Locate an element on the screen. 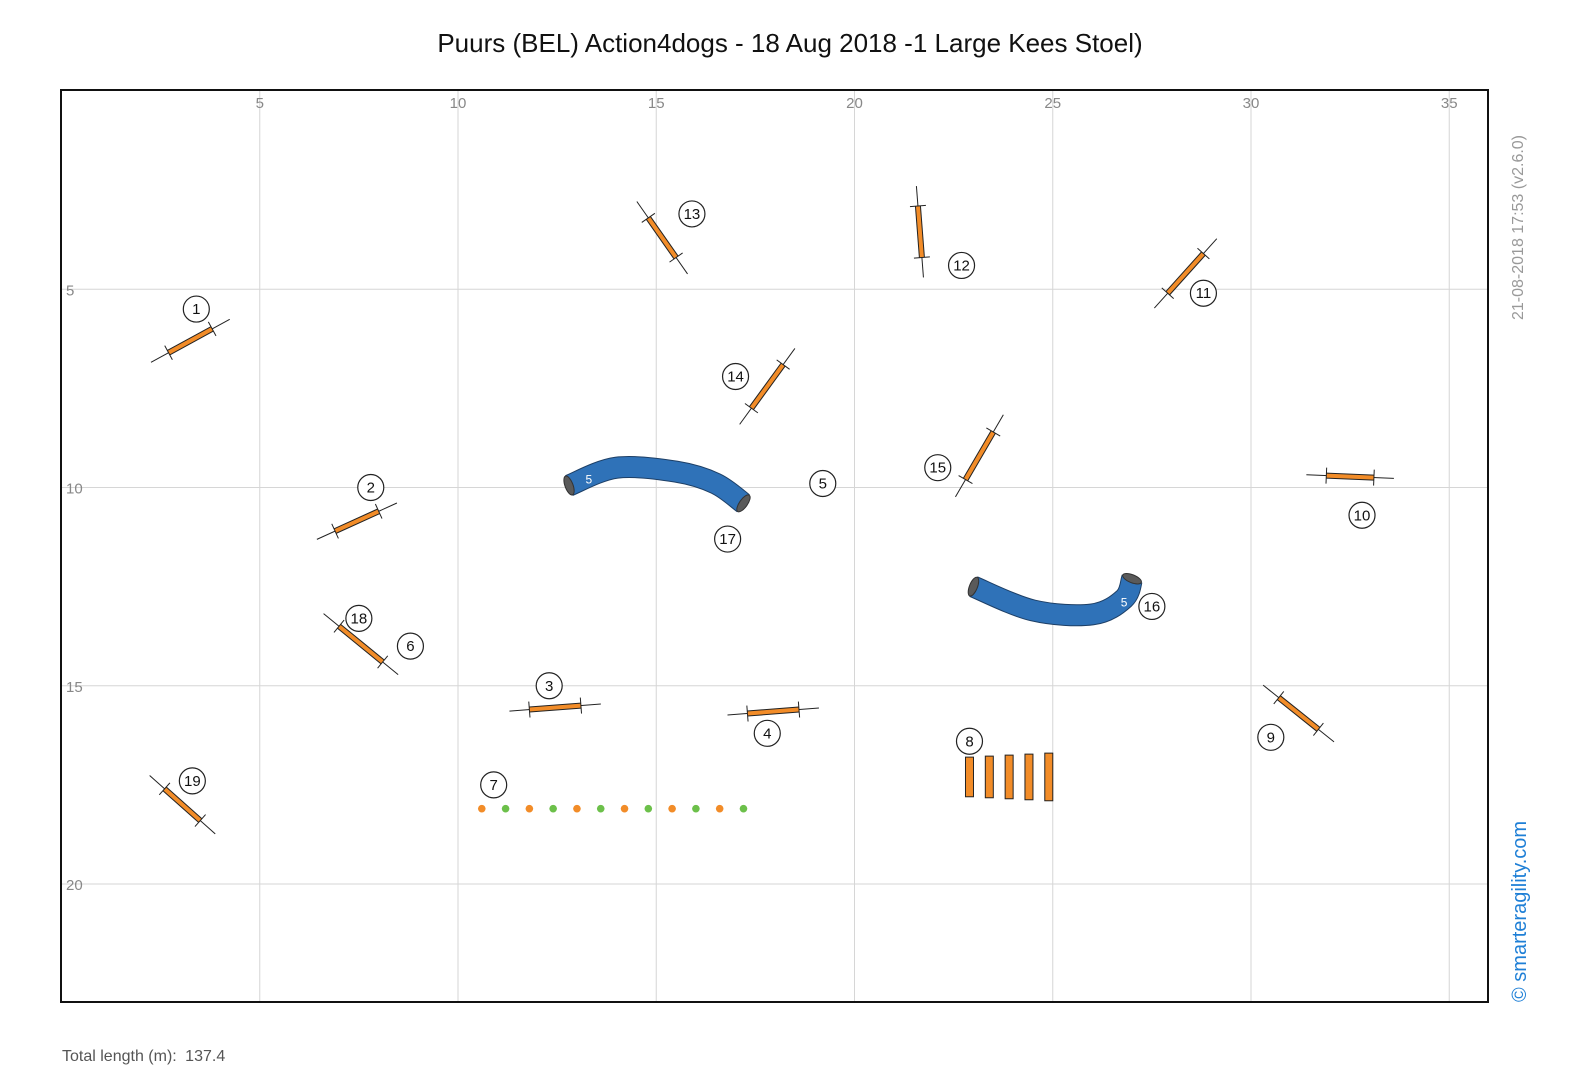 The image size is (1580, 1090). number-marker: 19 is located at coordinates (192, 781).